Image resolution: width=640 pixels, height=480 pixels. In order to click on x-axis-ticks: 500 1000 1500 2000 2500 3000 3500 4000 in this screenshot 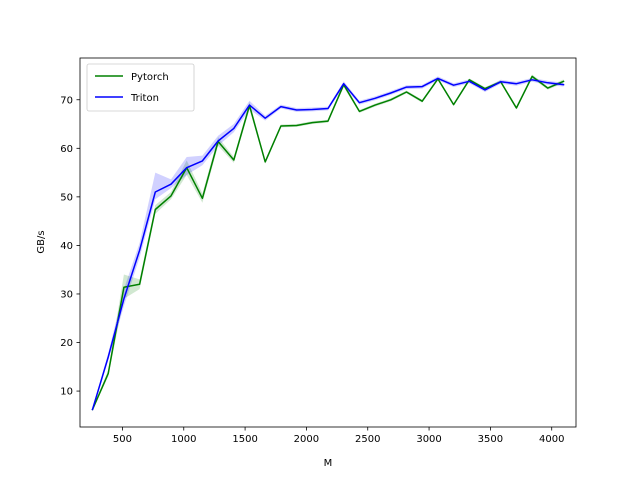, I will do `click(338, 436)`.